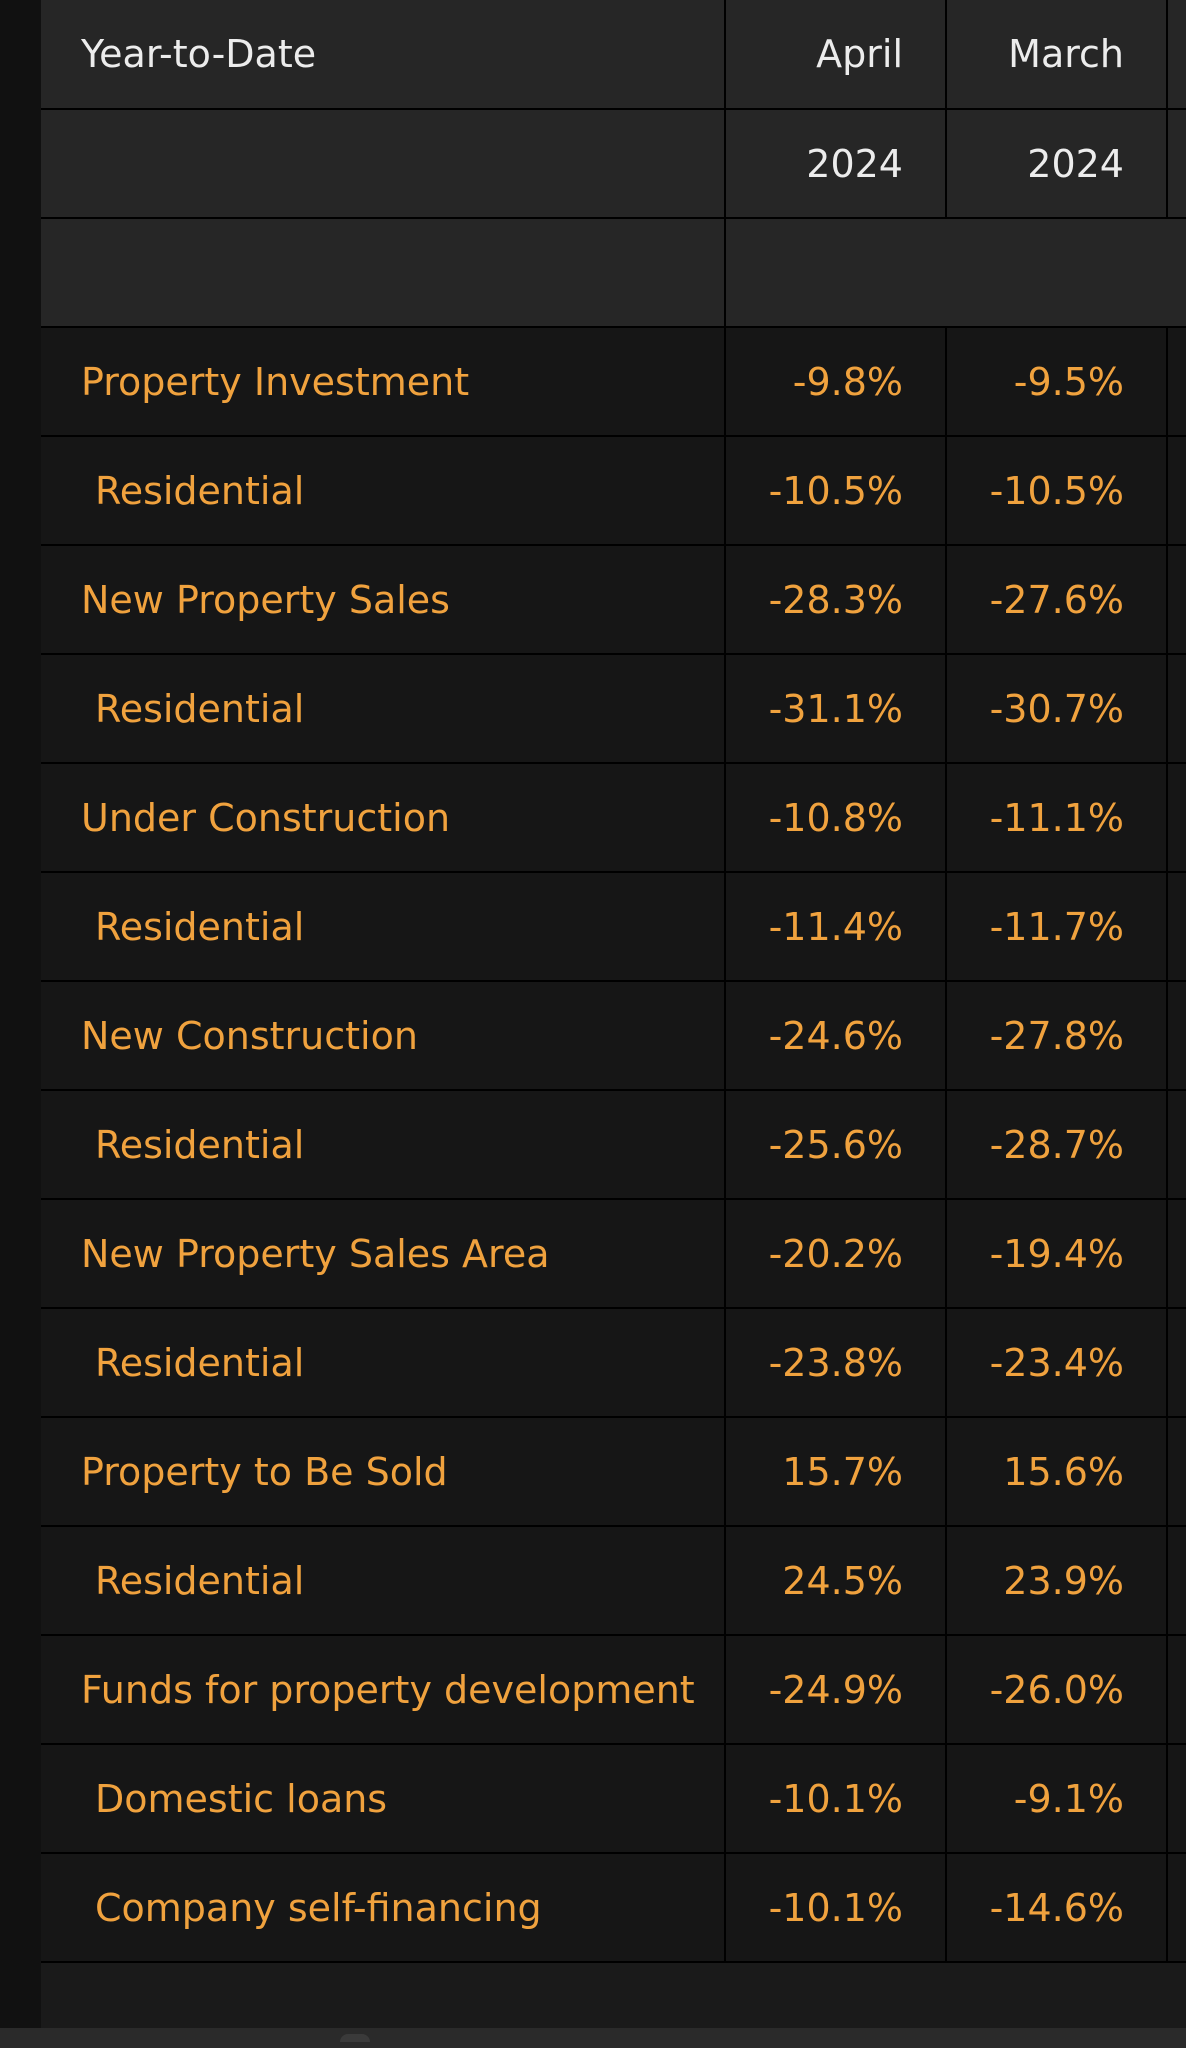 This screenshot has height=2048, width=1186. I want to click on row-april-value: -9.8%, so click(836, 381).